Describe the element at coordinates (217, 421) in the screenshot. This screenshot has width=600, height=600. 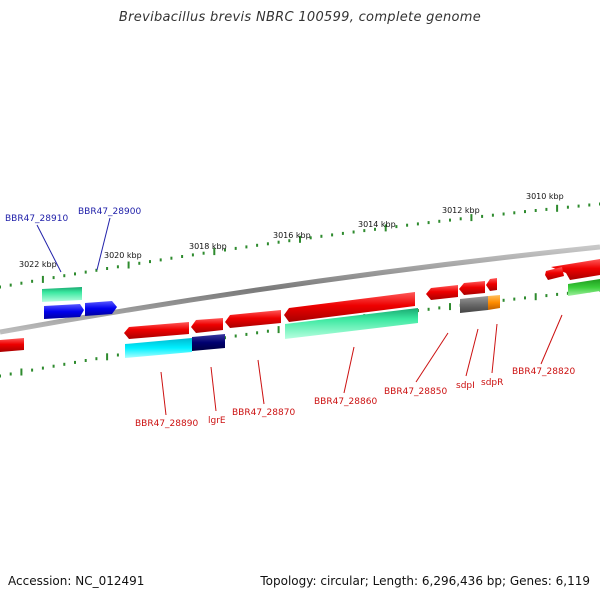
I see `label-lgre: lgrE` at that location.